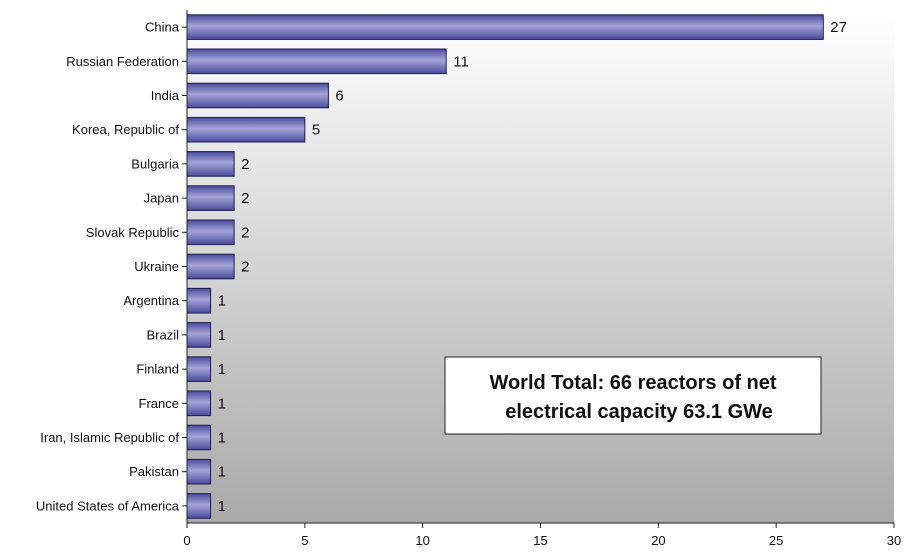 This screenshot has height=556, width=904. What do you see at coordinates (339, 96) in the screenshot?
I see `bar-value-label-2: 6` at bounding box center [339, 96].